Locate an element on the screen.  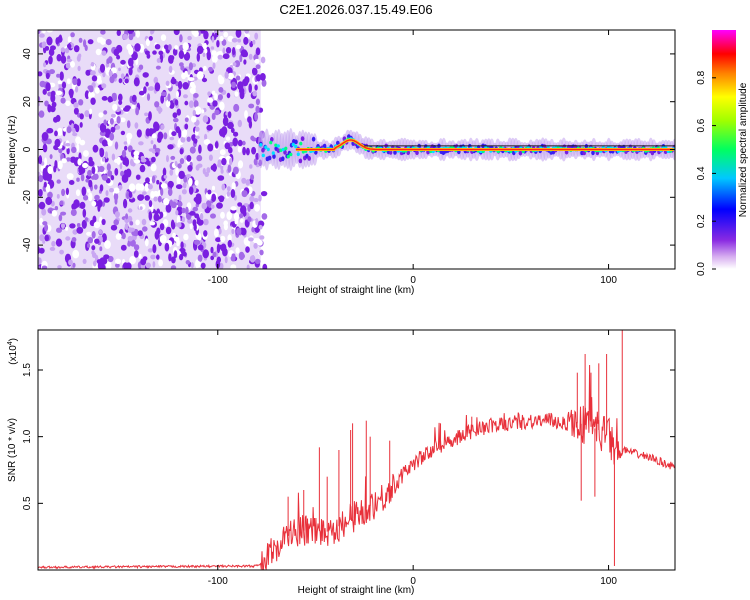
colorbar-tick-label: 0.6 is located at coordinates (701, 125).